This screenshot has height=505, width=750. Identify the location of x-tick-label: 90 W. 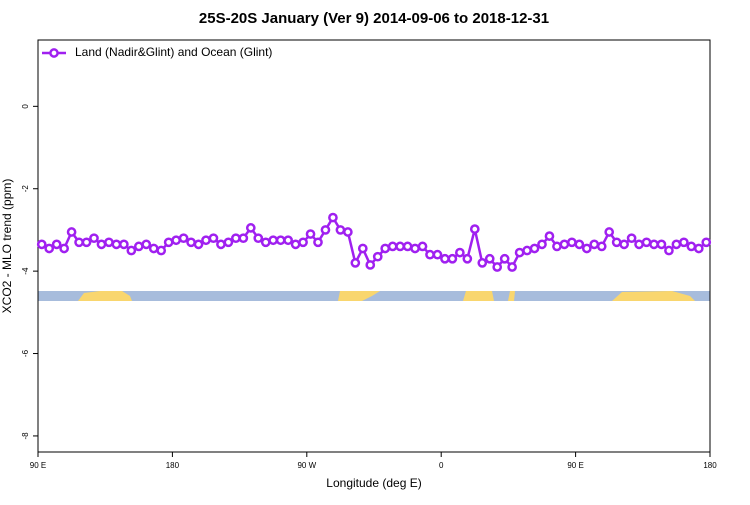
(306, 465).